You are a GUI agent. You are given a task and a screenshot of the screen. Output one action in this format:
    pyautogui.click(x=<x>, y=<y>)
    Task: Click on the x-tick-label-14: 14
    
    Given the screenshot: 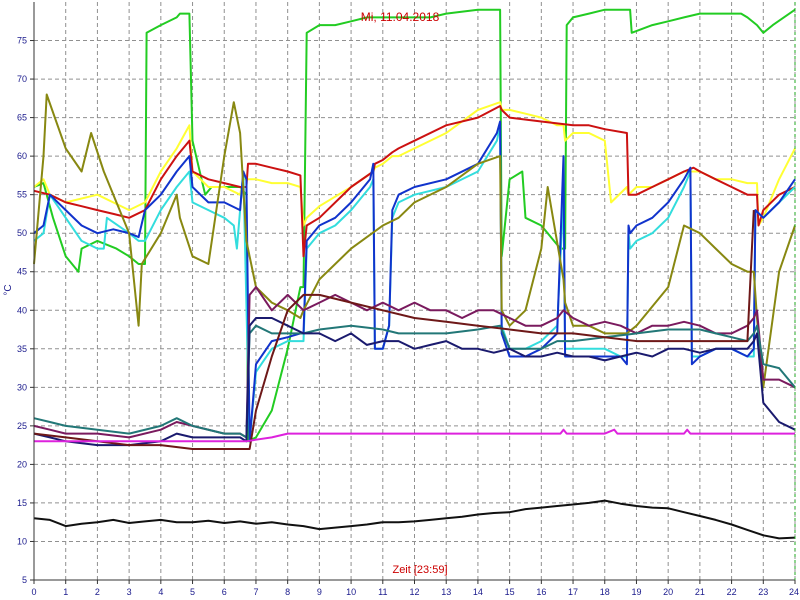 What is the action you would take?
    pyautogui.click(x=478, y=592)
    